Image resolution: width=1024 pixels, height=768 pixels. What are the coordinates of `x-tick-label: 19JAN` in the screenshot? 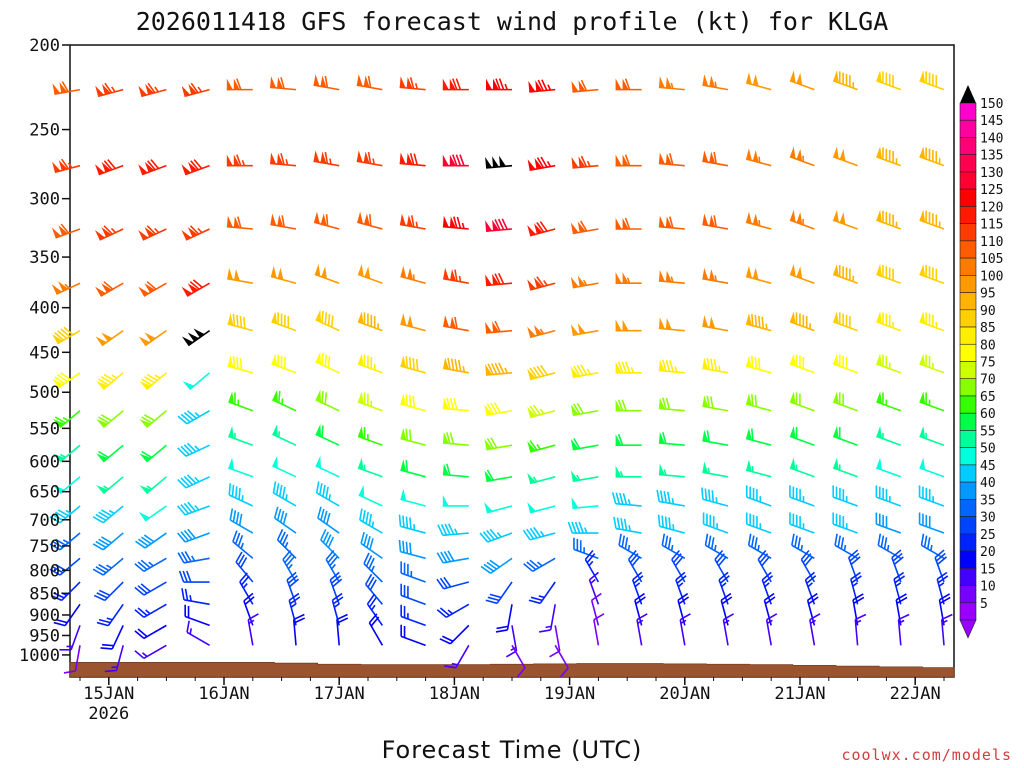 It's located at (569, 694).